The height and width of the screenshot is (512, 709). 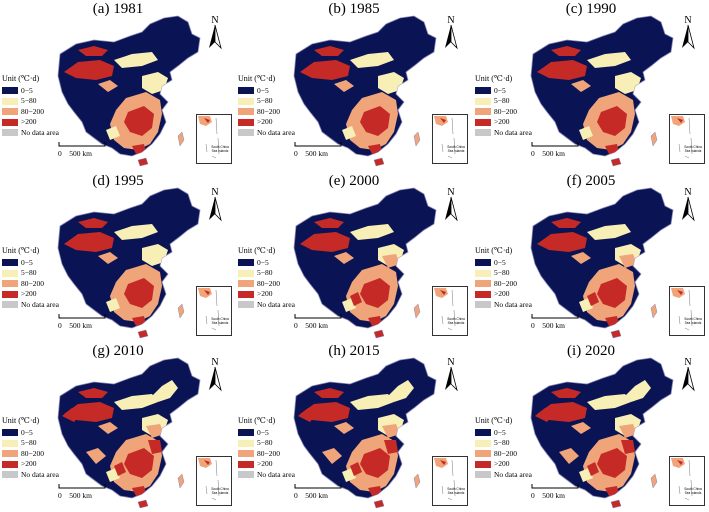 I want to click on panel-title: (i) 2020, so click(x=591, y=351).